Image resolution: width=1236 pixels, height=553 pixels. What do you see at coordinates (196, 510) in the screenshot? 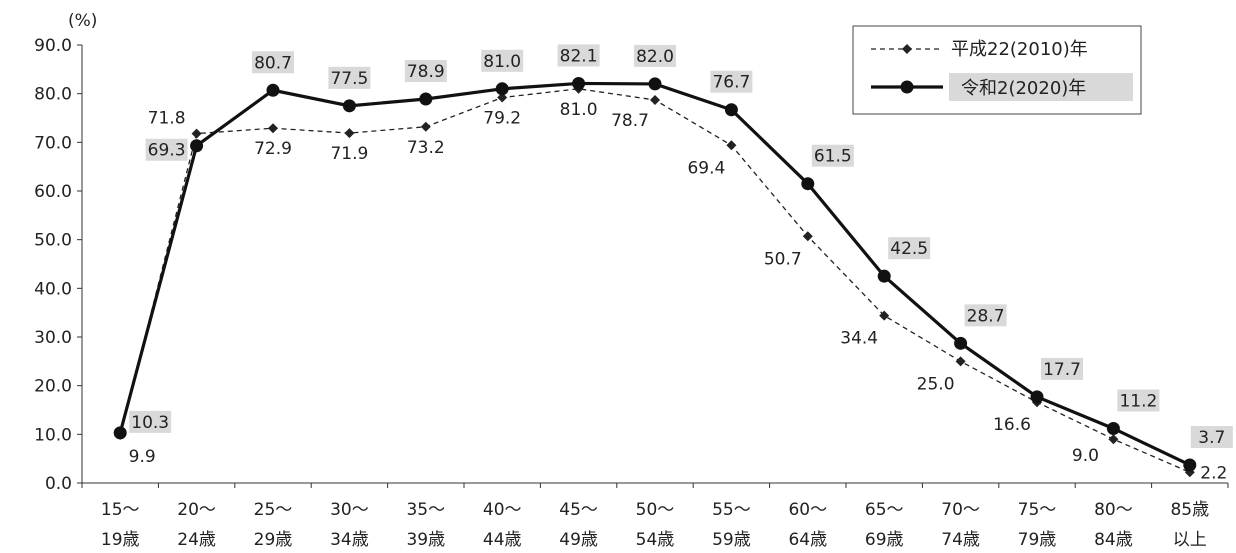
I see `x-tick-label: 20〜` at bounding box center [196, 510].